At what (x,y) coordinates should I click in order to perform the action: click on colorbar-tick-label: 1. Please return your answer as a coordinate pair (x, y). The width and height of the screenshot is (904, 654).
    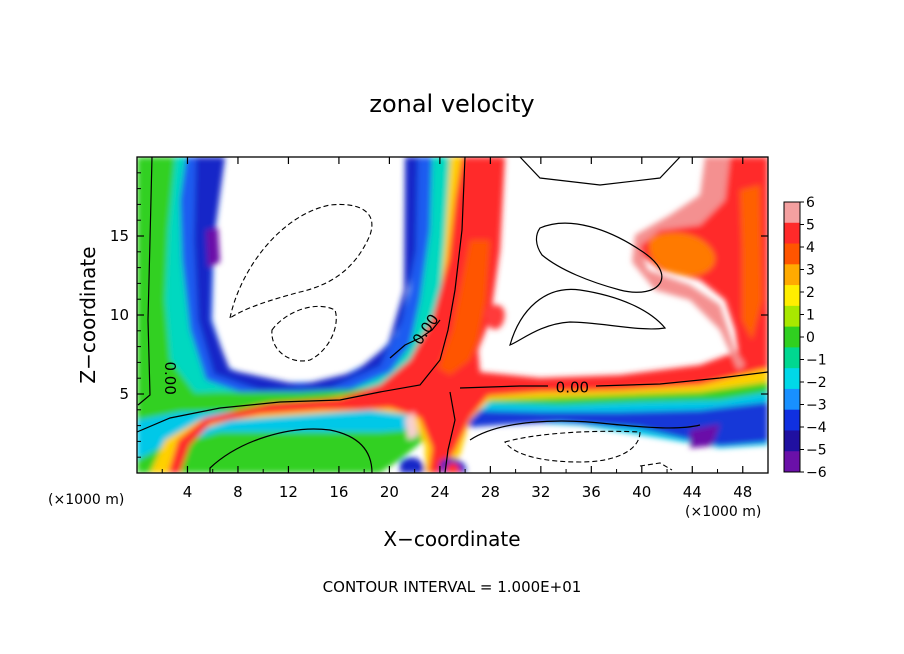
    Looking at the image, I should click on (810, 316).